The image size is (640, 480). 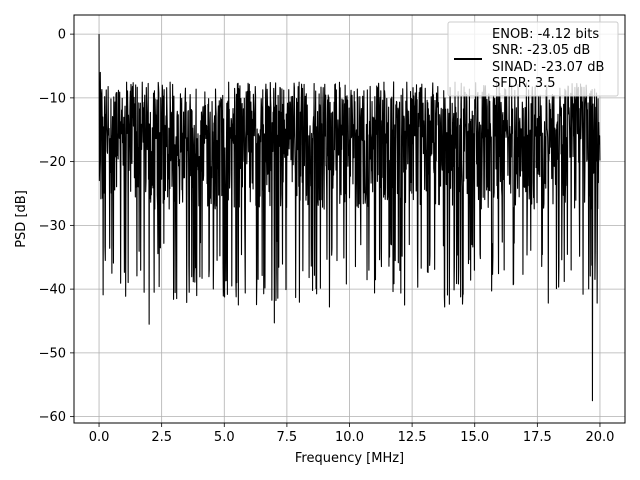 I want to click on x-tick-label: 10.0, so click(x=349, y=437).